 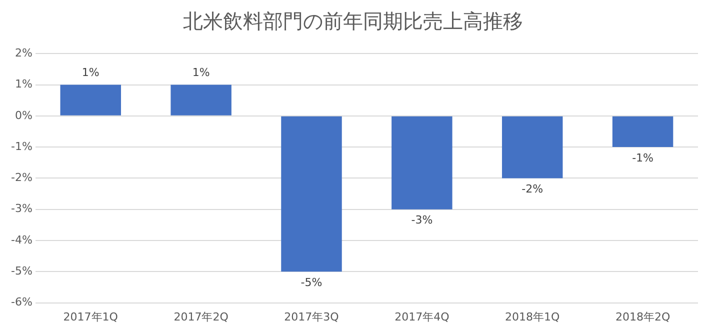 What do you see at coordinates (90, 317) in the screenshot?
I see `x-tick-label: 2017年1Q` at bounding box center [90, 317].